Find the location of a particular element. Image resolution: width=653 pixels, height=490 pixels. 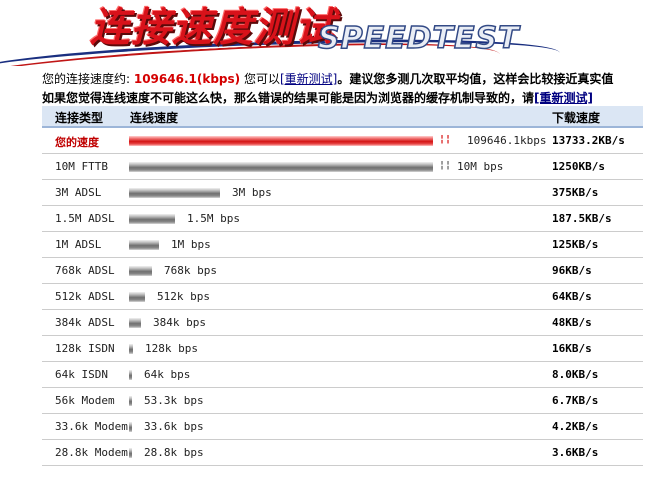

header-speed: 连线速度 is located at coordinates (154, 118).